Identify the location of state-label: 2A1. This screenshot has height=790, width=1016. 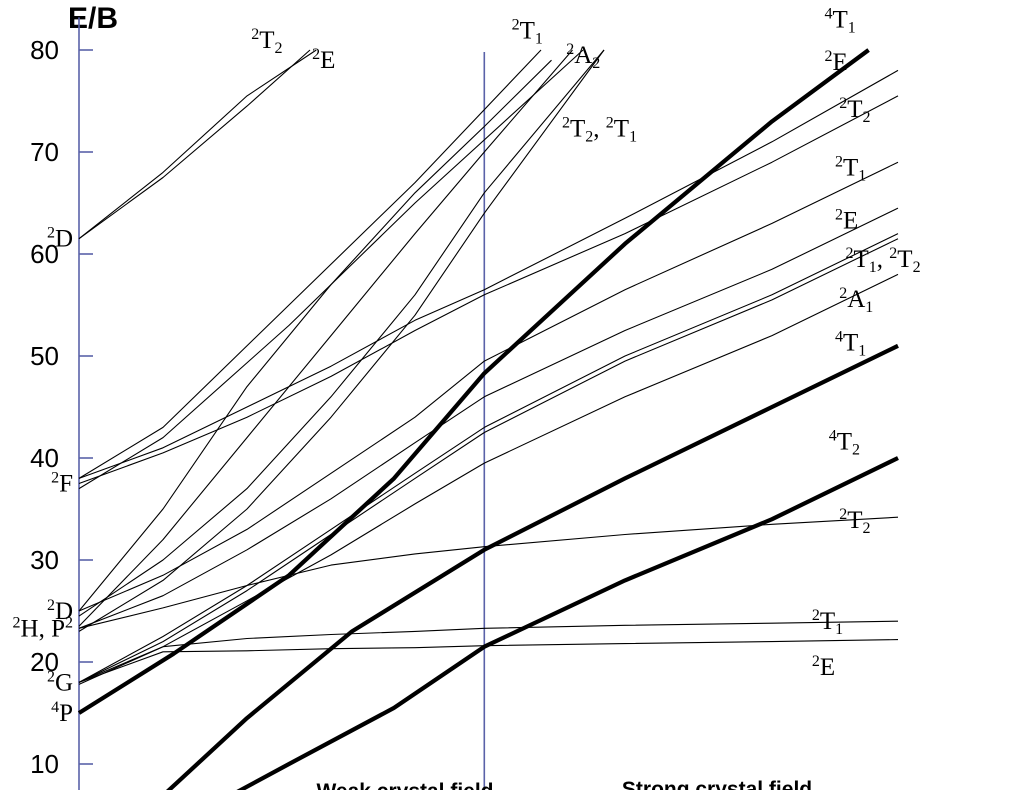
(856, 300).